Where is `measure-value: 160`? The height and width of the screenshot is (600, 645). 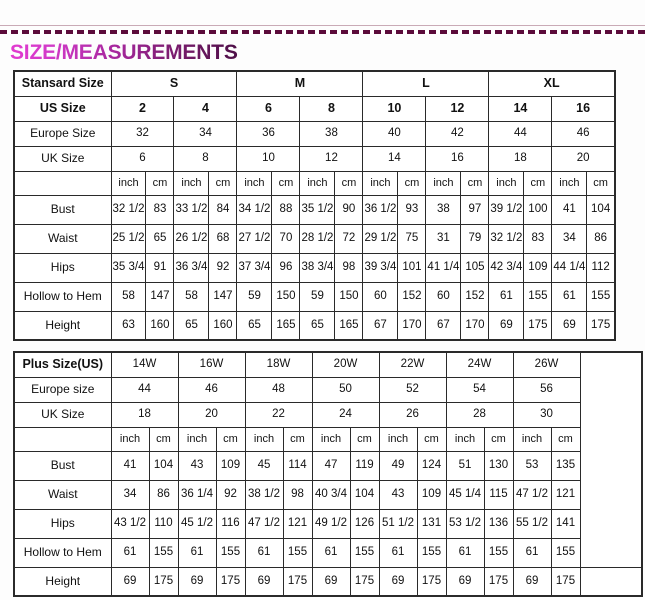 measure-value: 160 is located at coordinates (160, 325).